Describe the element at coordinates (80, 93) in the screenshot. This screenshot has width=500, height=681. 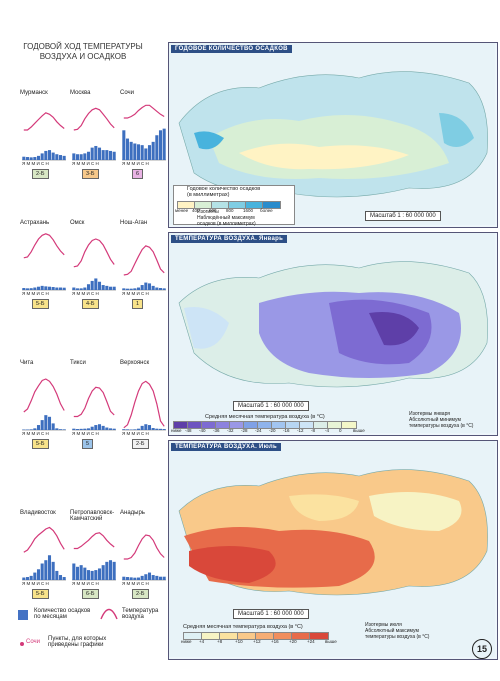
I see `city-name: Москва` at that location.